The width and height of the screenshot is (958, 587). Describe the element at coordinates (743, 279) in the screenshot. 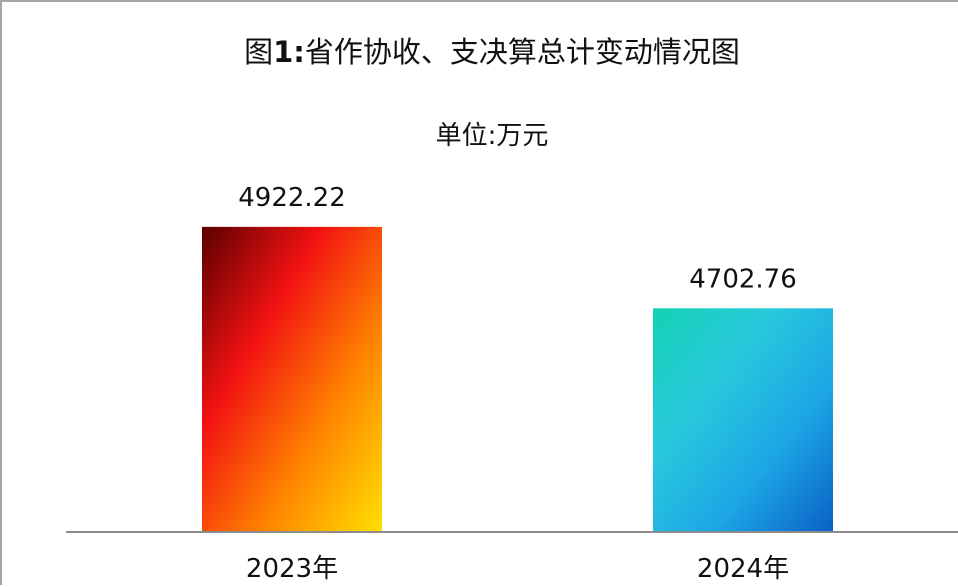

I see `data-label-2024年: 4702.76` at that location.